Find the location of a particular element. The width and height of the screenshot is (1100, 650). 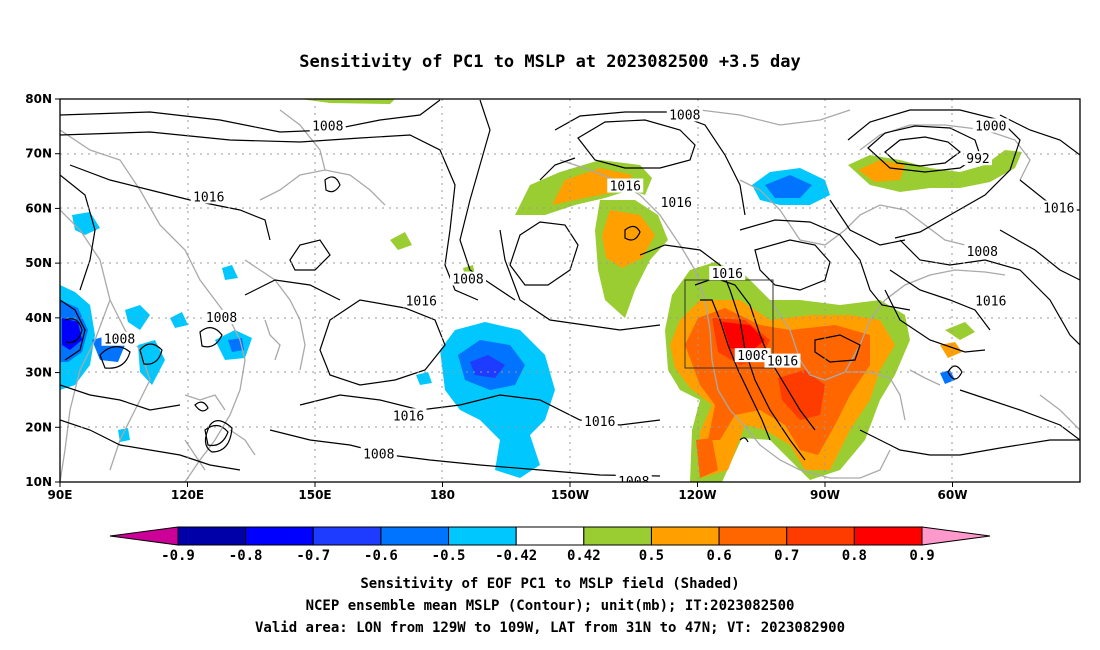

colorbar-high-extension is located at coordinates (956, 536).